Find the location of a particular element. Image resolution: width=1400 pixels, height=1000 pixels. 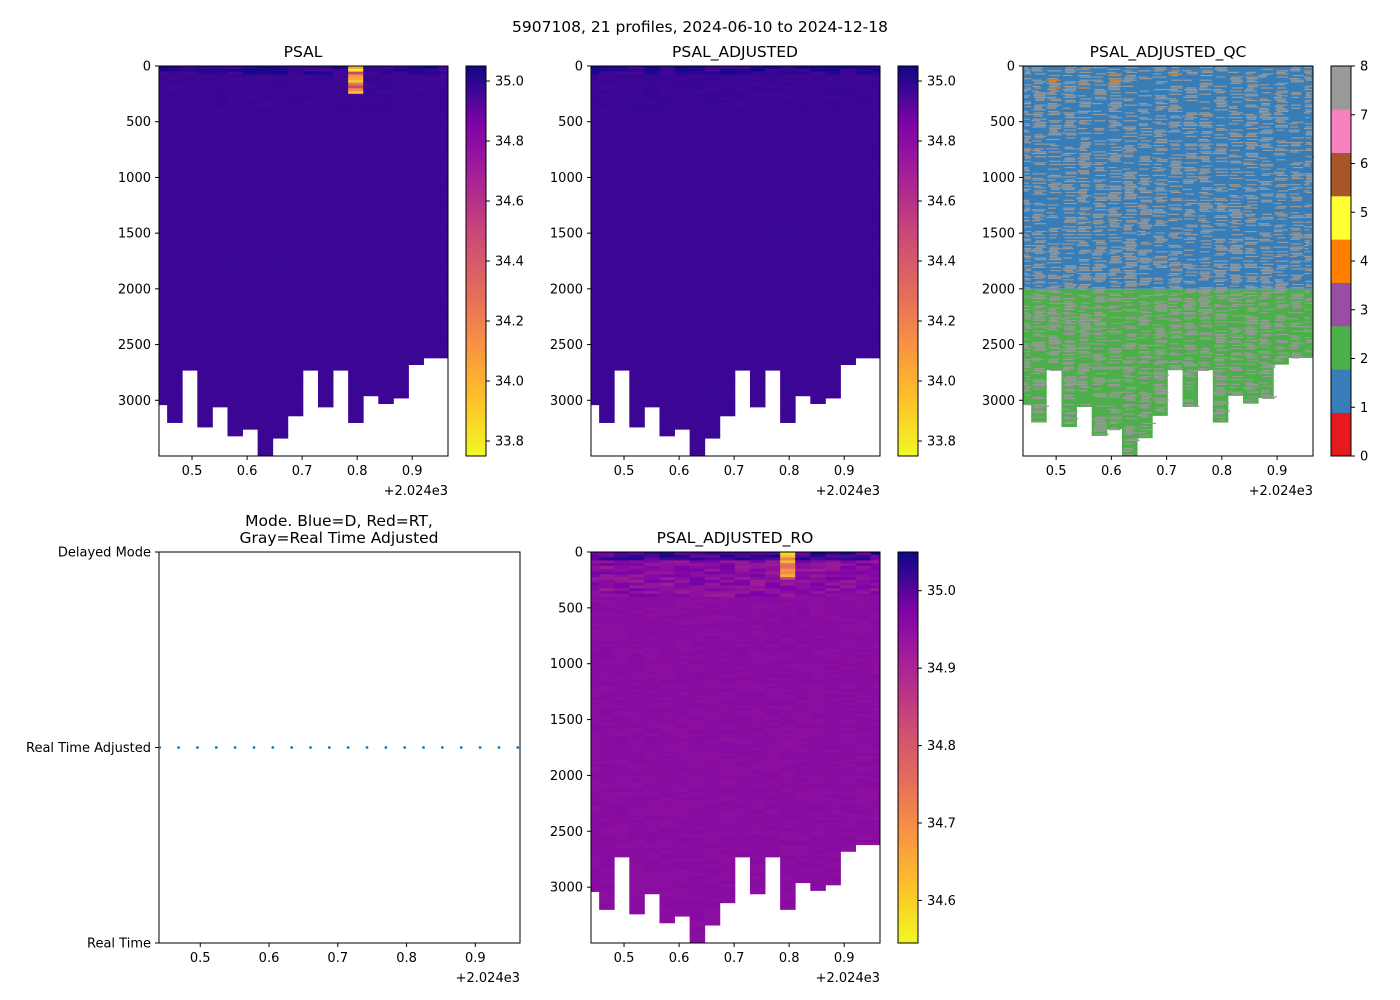

x-tick-label: 0.7 is located at coordinates (302, 471).